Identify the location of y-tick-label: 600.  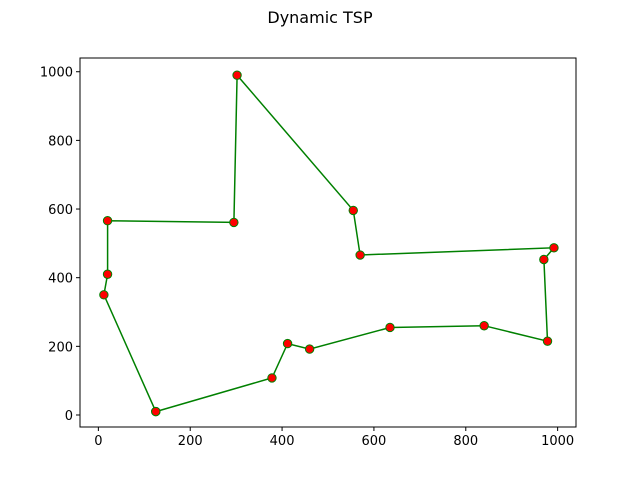
(60, 210).